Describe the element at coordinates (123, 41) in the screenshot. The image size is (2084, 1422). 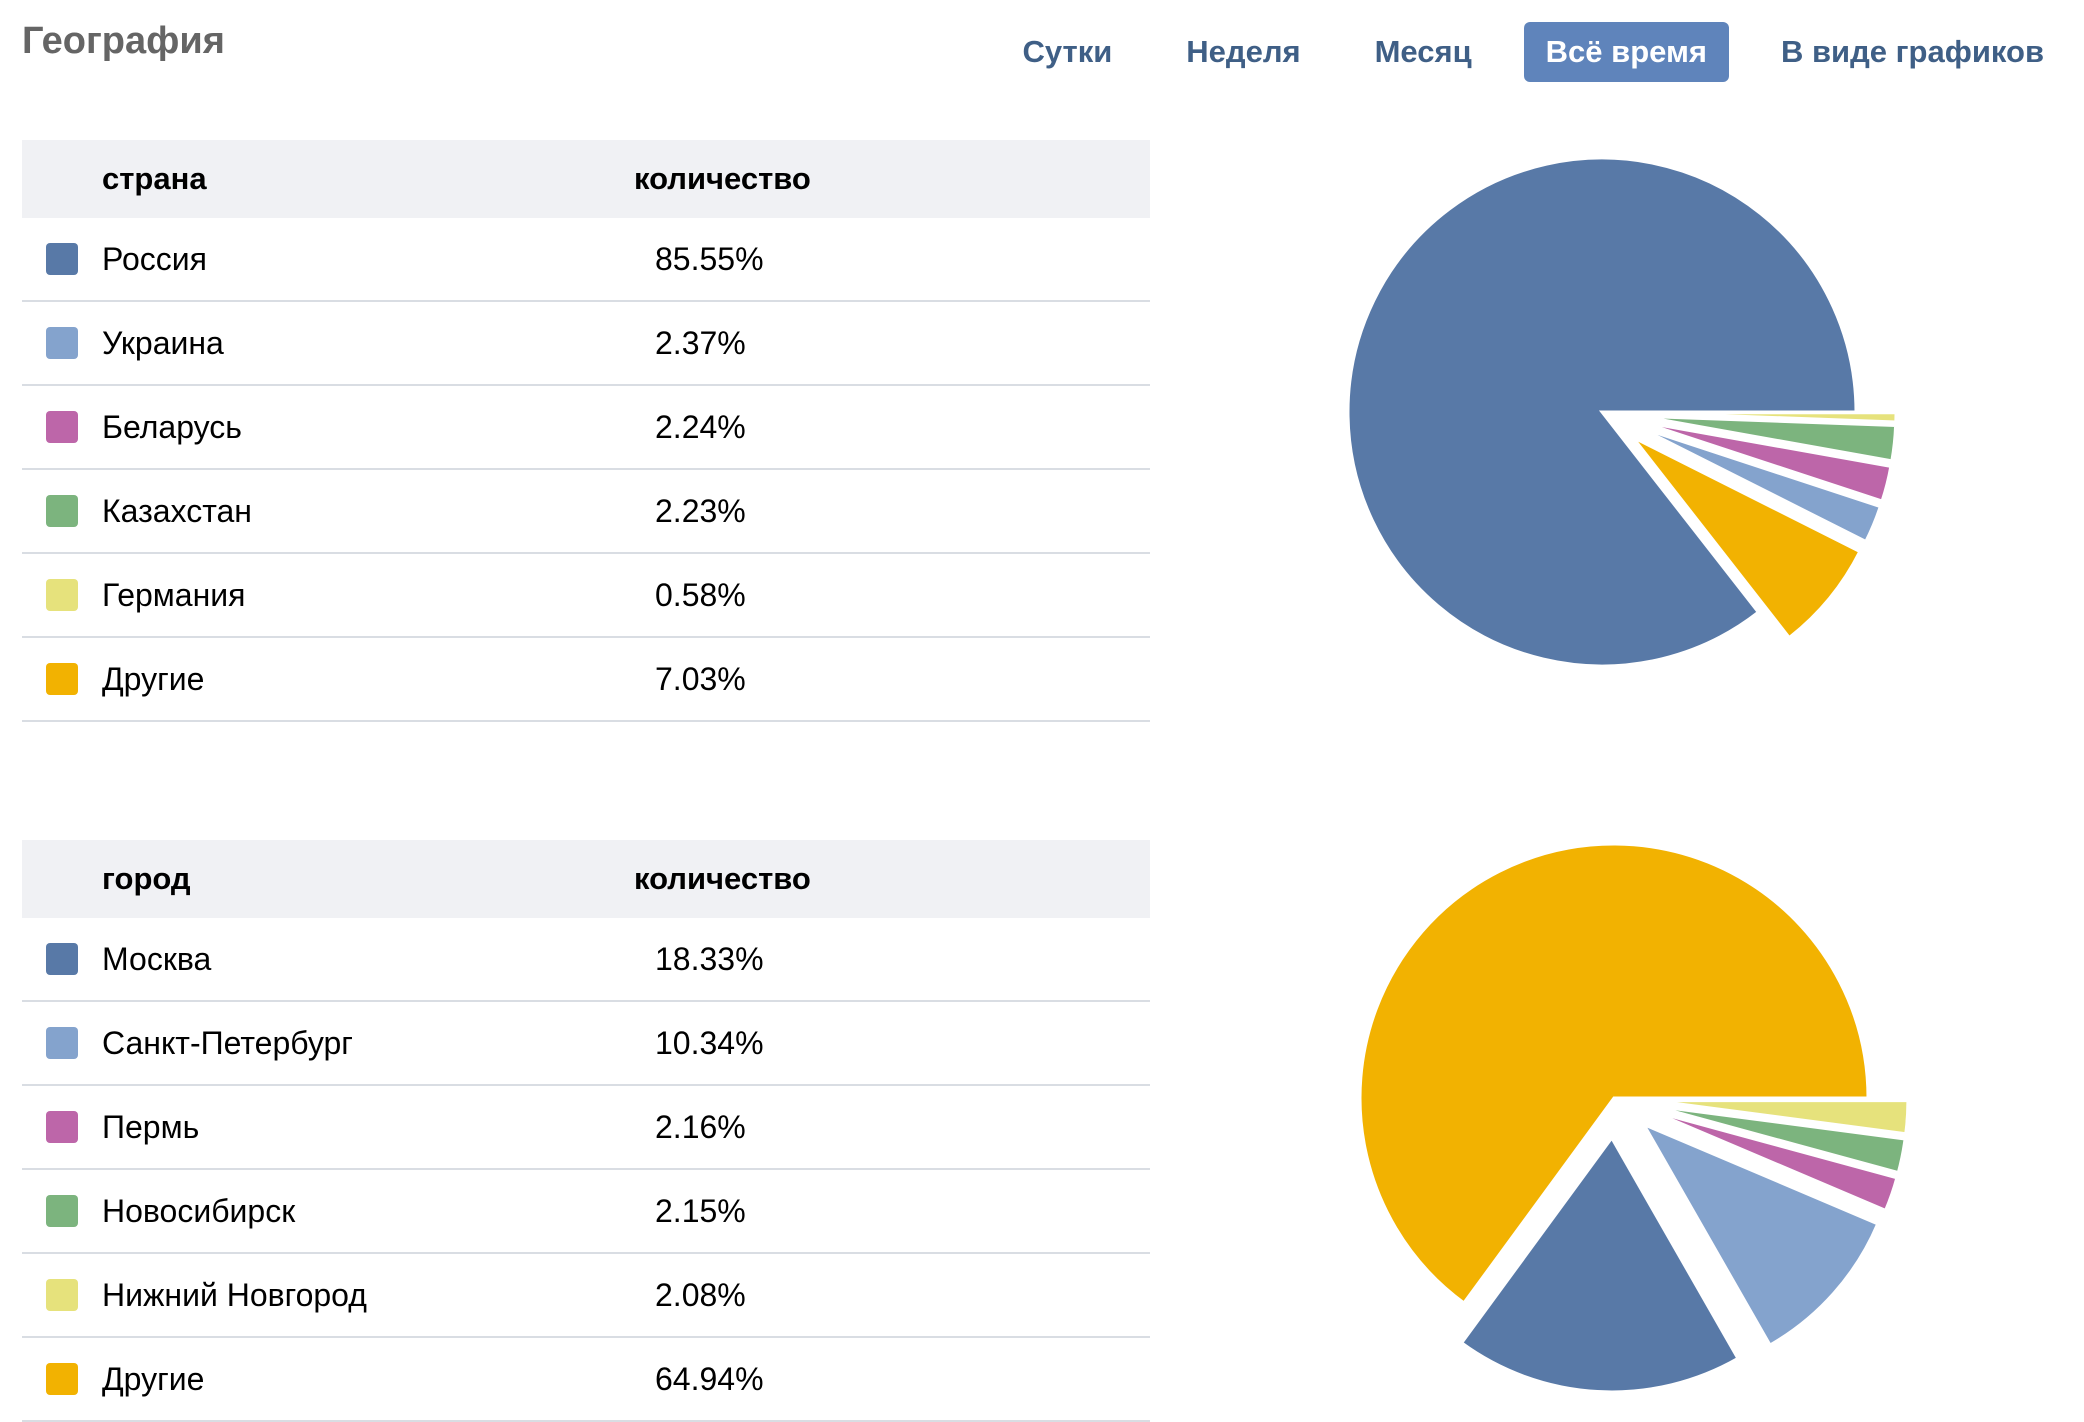
I see `page-title: География` at that location.